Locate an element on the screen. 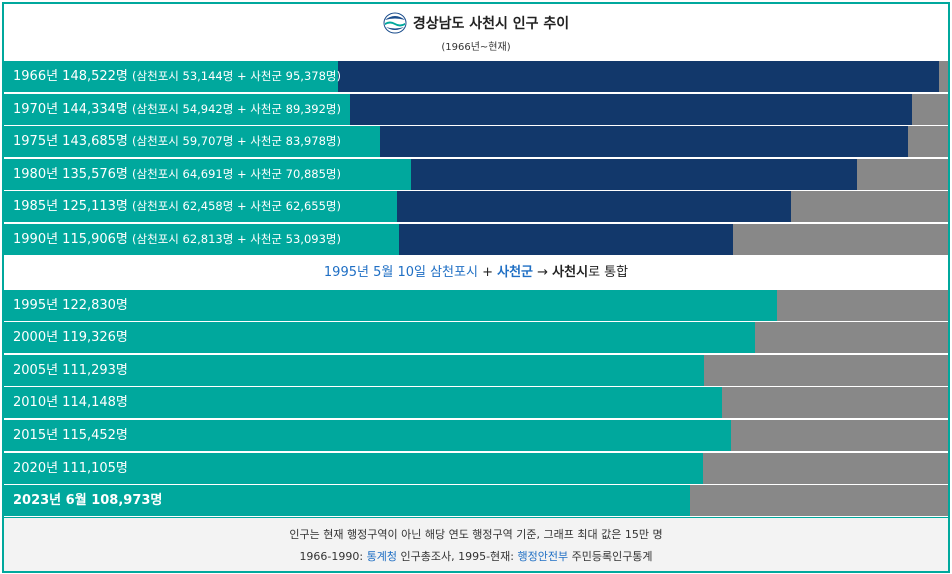 The height and width of the screenshot is (574, 952). merger-arrow: → is located at coordinates (543, 272).